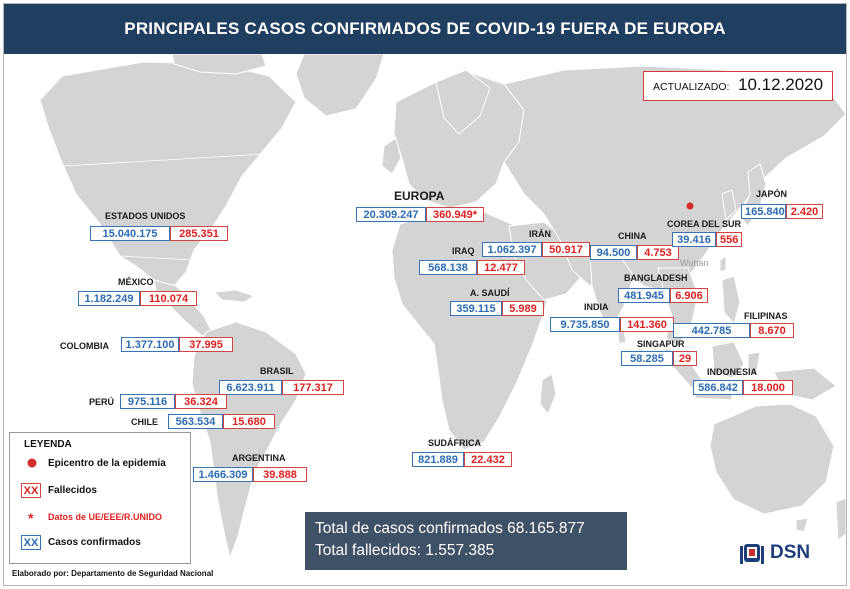  I want to click on country-name-chile: CHILE, so click(144, 422).